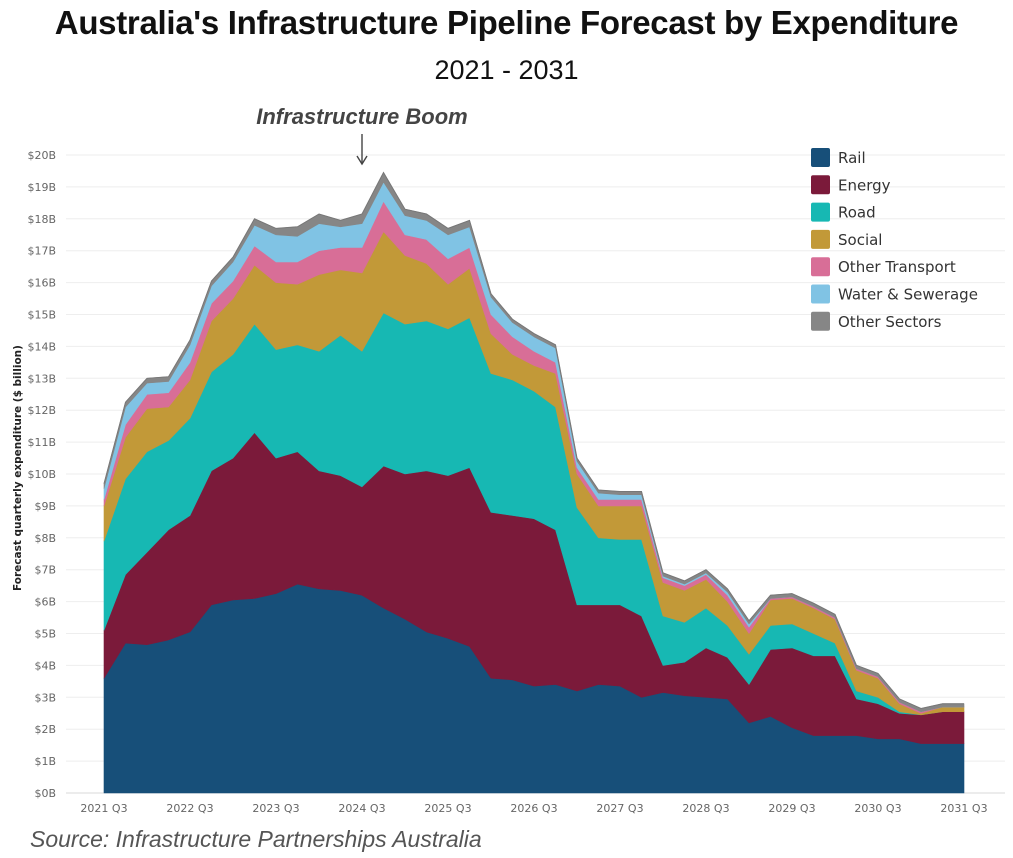 This screenshot has height=858, width=1013. What do you see at coordinates (963, 808) in the screenshot?
I see `x-tick-label: 2031 Q3` at bounding box center [963, 808].